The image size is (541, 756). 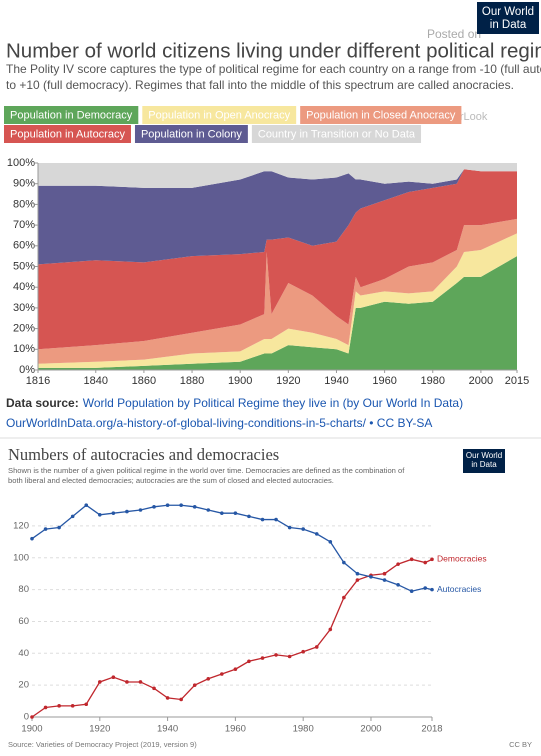 What do you see at coordinates (99, 729) in the screenshot?
I see `x-tick-label: 1920` at bounding box center [99, 729].